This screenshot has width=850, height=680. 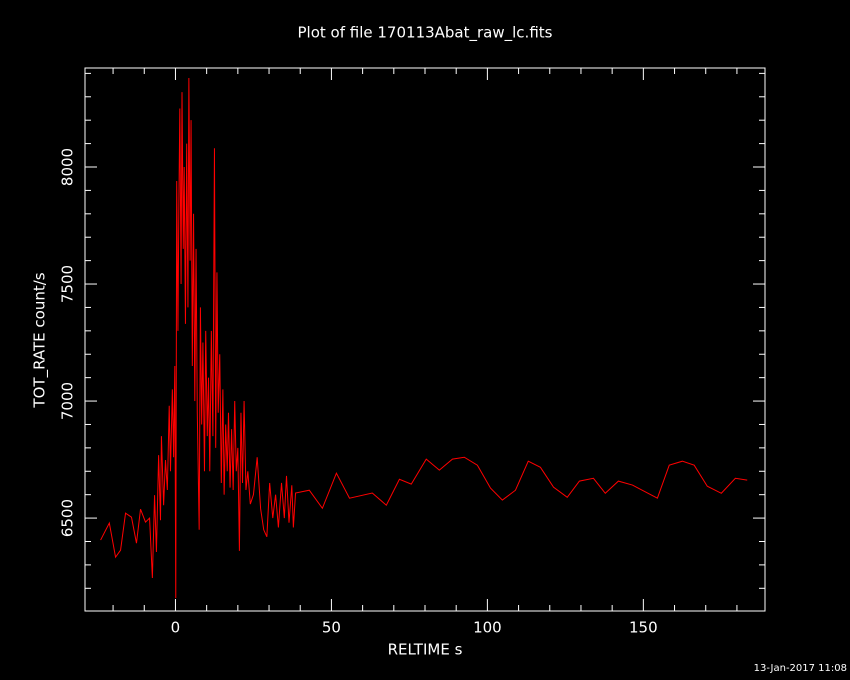 I want to click on y-axis-label: TOT_RATE count/s, so click(x=40, y=340).